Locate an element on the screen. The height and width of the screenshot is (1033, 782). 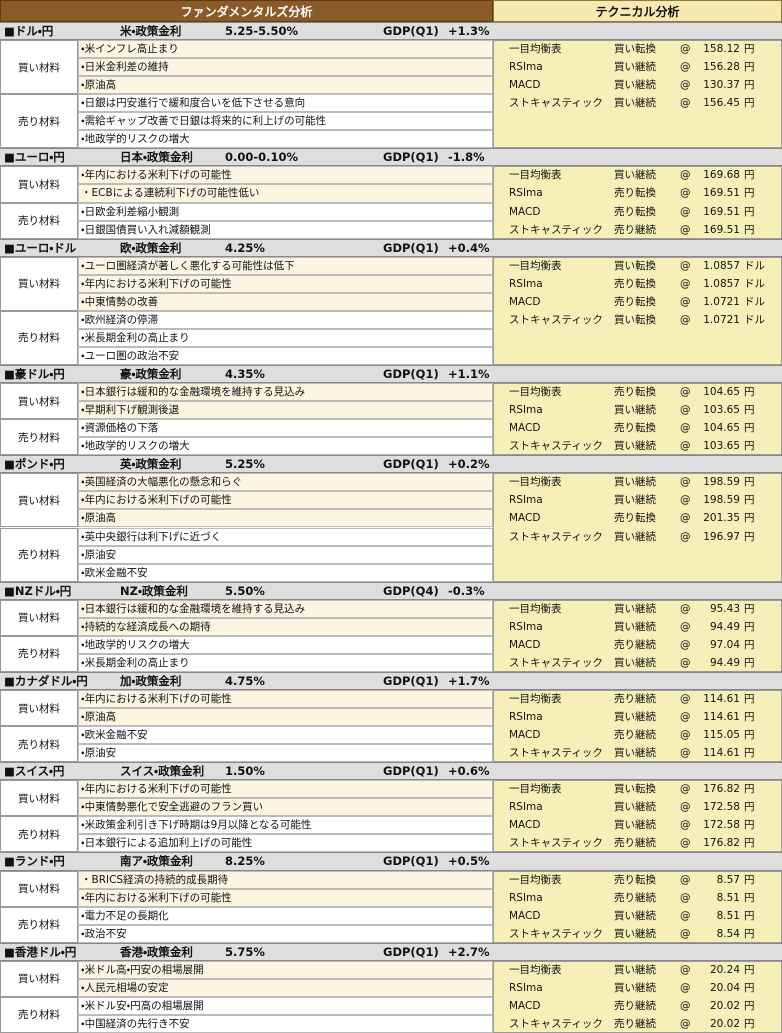
sell-item: ・米長期金利の高止まり is located at coordinates (285, 662).